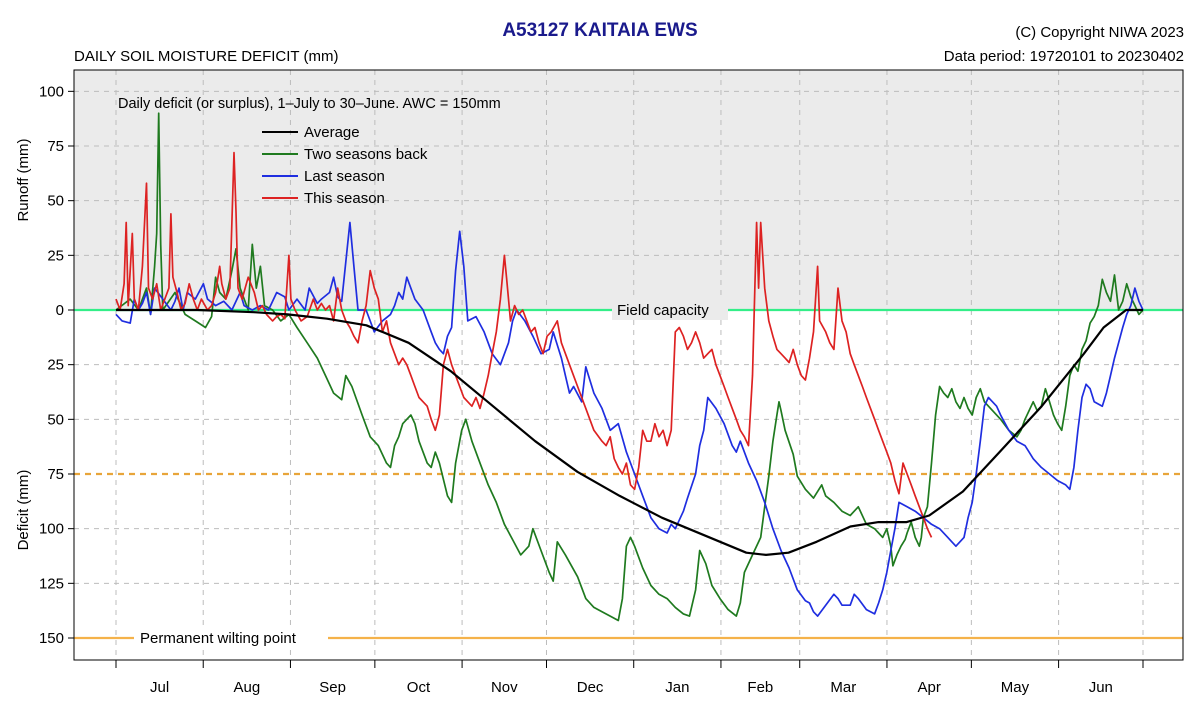 The width and height of the screenshot is (1200, 705). I want to click on y-axis: 100 75 50 25 0 25 50 75 100 125 150, so click(56, 365).